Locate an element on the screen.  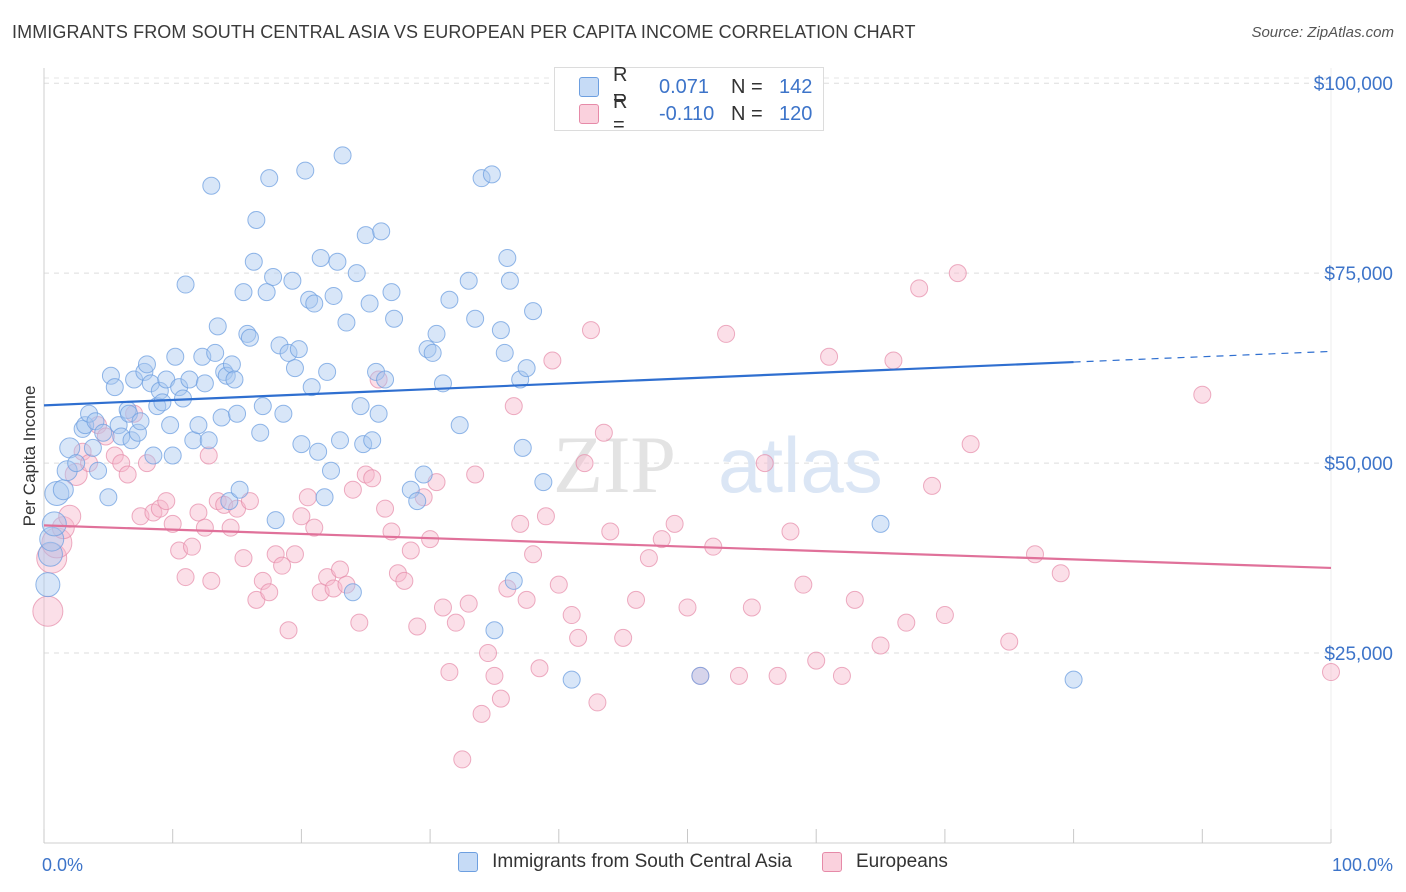
watermark-zip: ZIP is located at coordinates (614, 464).